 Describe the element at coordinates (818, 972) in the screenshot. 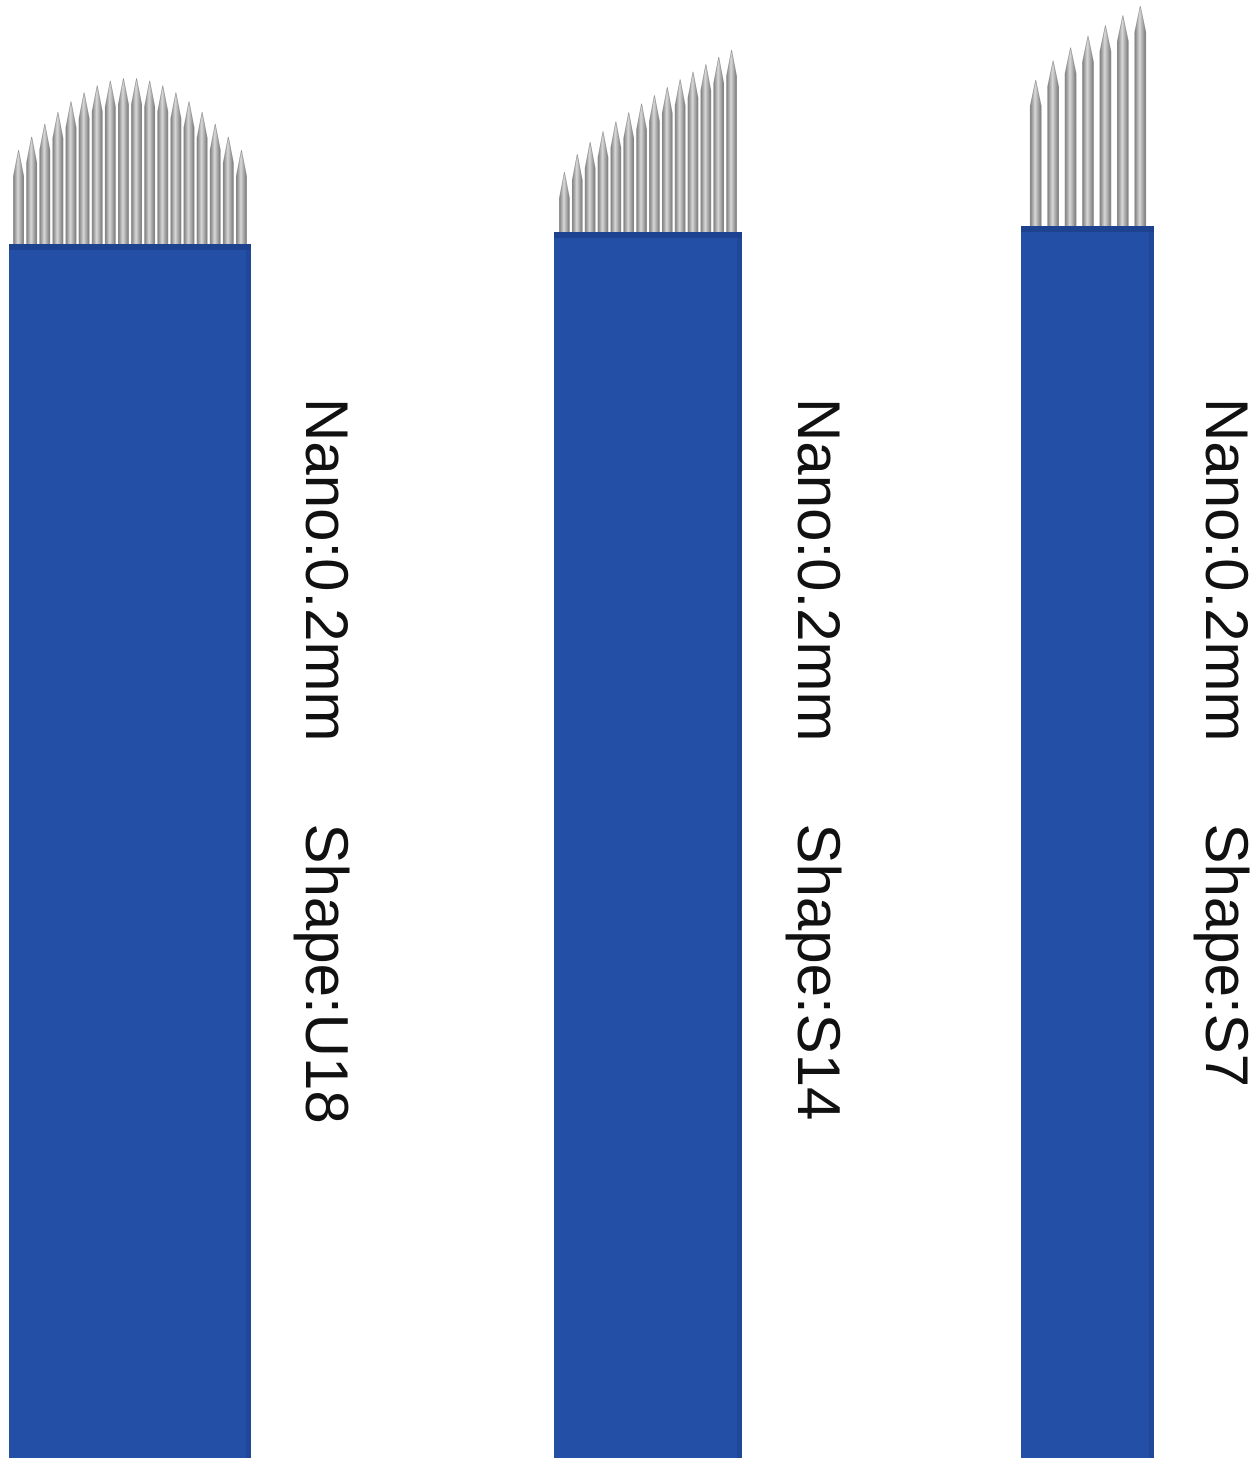

I see `blade-s14-shape: Shape:S14` at that location.